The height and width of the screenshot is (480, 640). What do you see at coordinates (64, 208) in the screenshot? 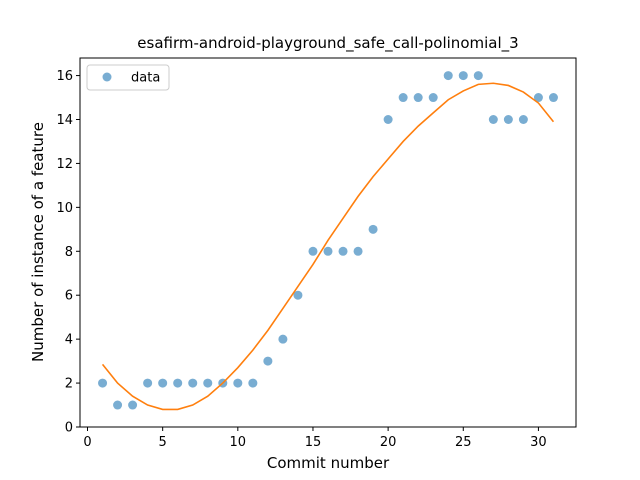
I see `y-tick-label: 10` at bounding box center [64, 208].